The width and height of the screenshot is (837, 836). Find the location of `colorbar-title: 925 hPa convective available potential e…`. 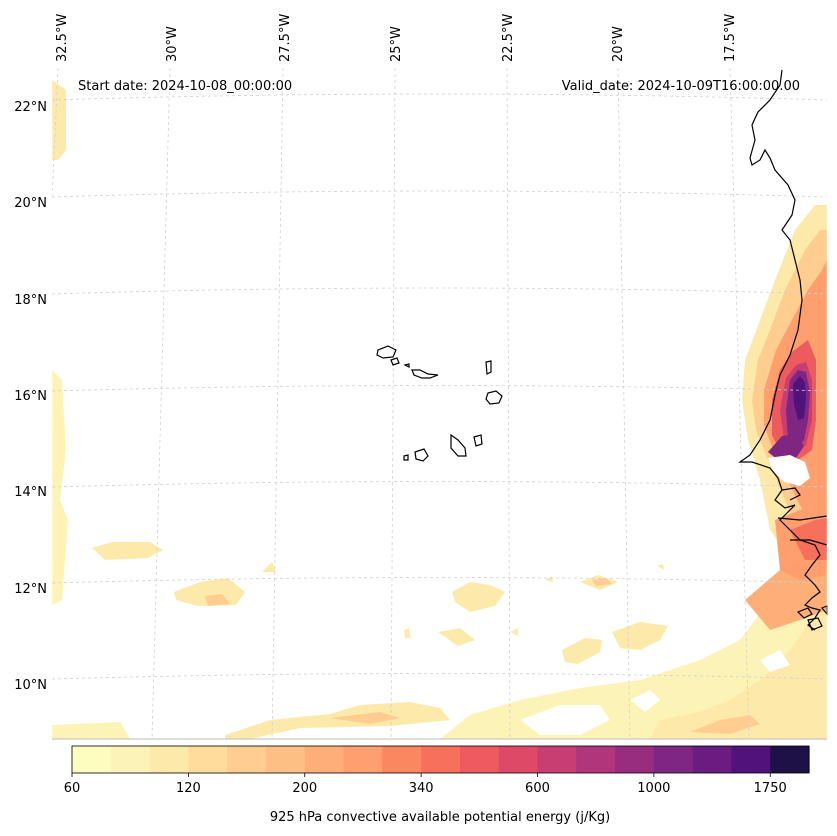

colorbar-title: 925 hPa convective available potential e… is located at coordinates (440, 817).